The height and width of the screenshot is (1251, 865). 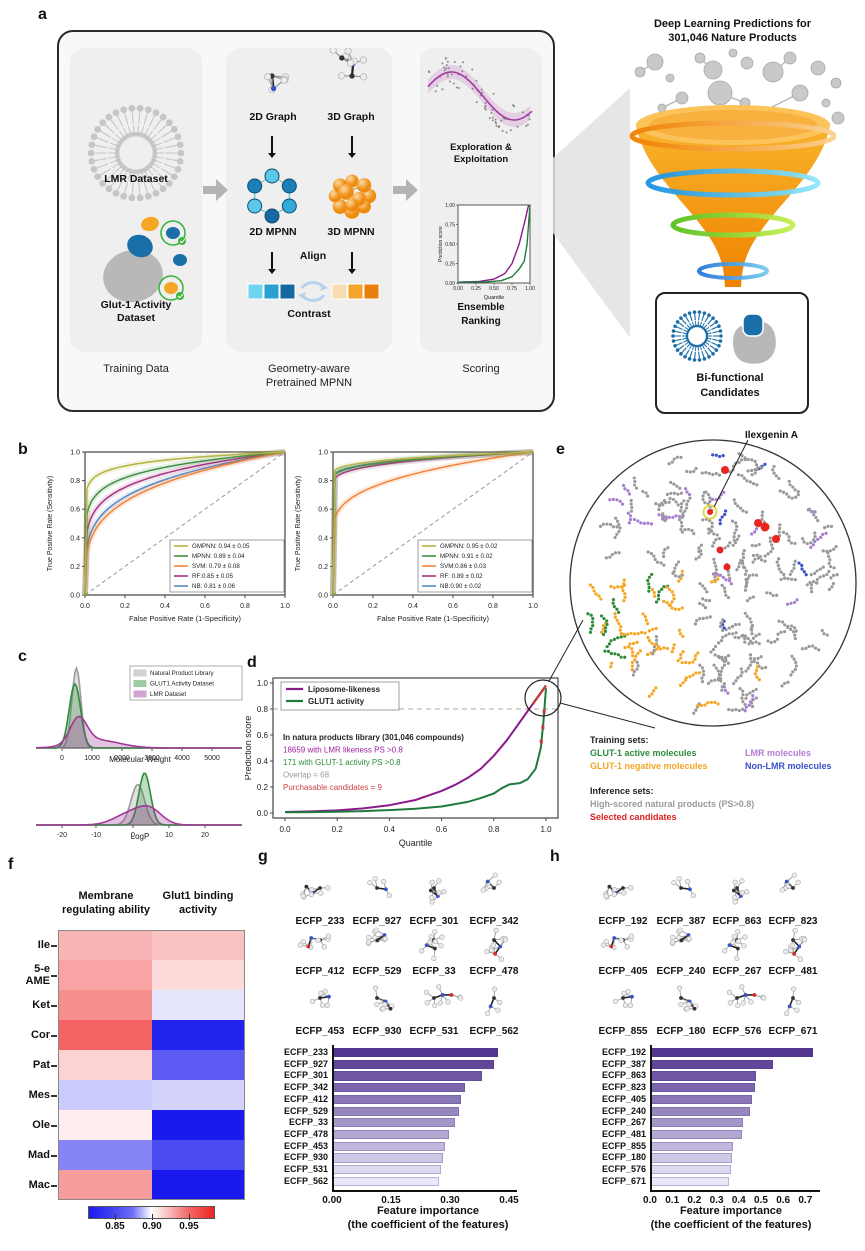 What do you see at coordinates (305, 1110) in the screenshot?
I see `bar-label: ECFP_529` at bounding box center [305, 1110].